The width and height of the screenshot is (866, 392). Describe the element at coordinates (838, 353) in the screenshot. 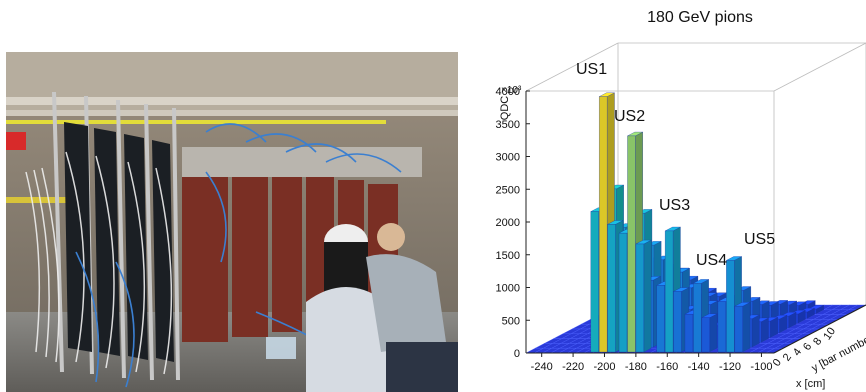

I see `y-axis-label: y [bar number]` at that location.